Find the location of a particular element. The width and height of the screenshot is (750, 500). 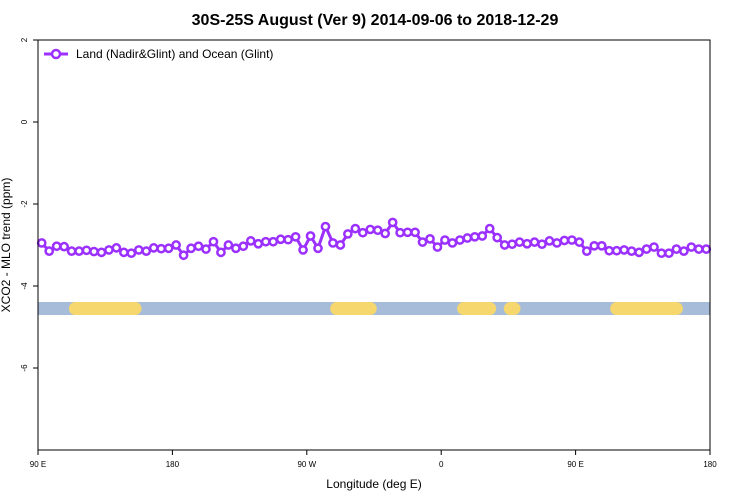

x-axis-label: Longitude (deg E) is located at coordinates (373, 484).